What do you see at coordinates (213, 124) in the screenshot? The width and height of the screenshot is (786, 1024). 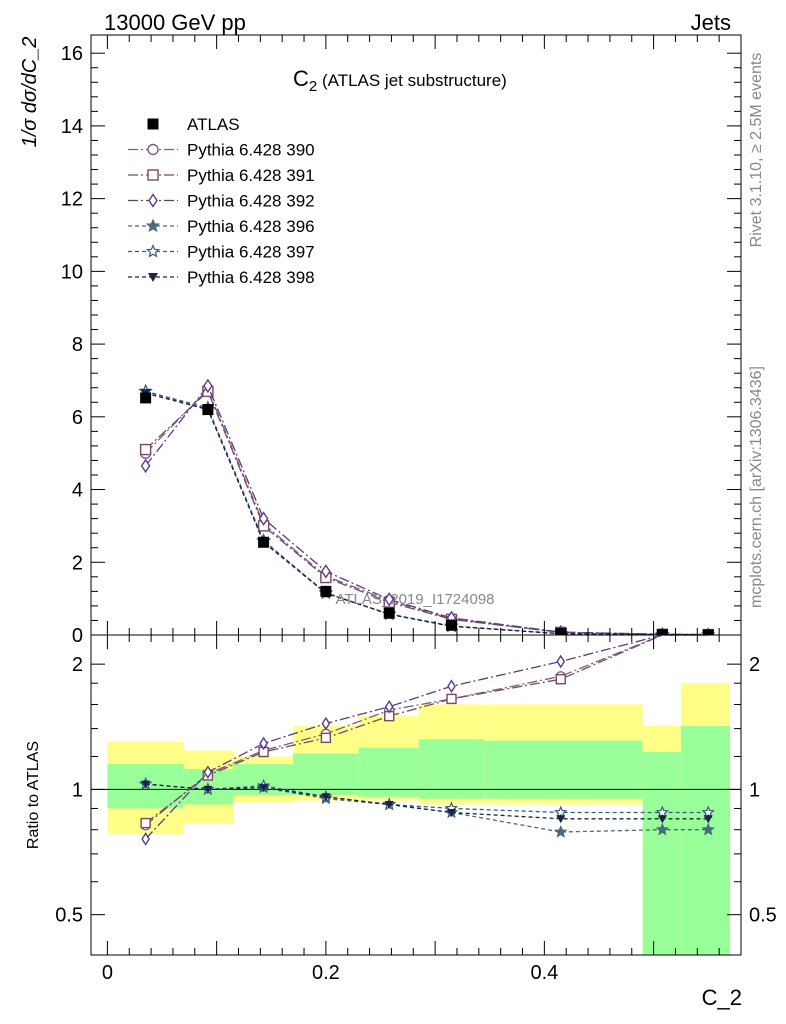 I see `legend-label-atlas: ATLAS` at bounding box center [213, 124].